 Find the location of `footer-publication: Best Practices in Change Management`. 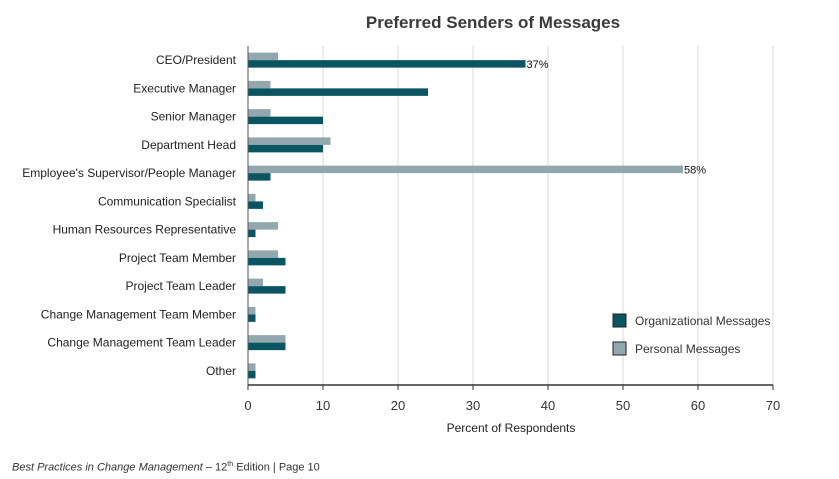

footer-publication: Best Practices in Change Management is located at coordinates (107, 467).